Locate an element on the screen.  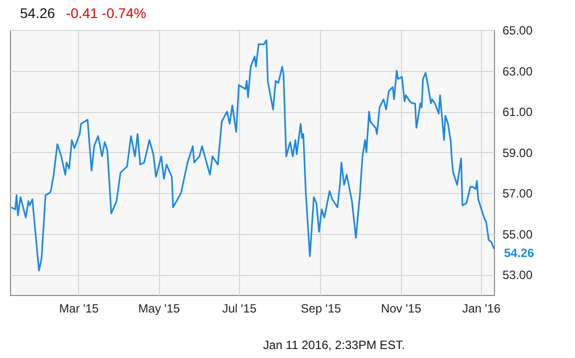
y-tick-label: 65.00 is located at coordinates (517, 31).